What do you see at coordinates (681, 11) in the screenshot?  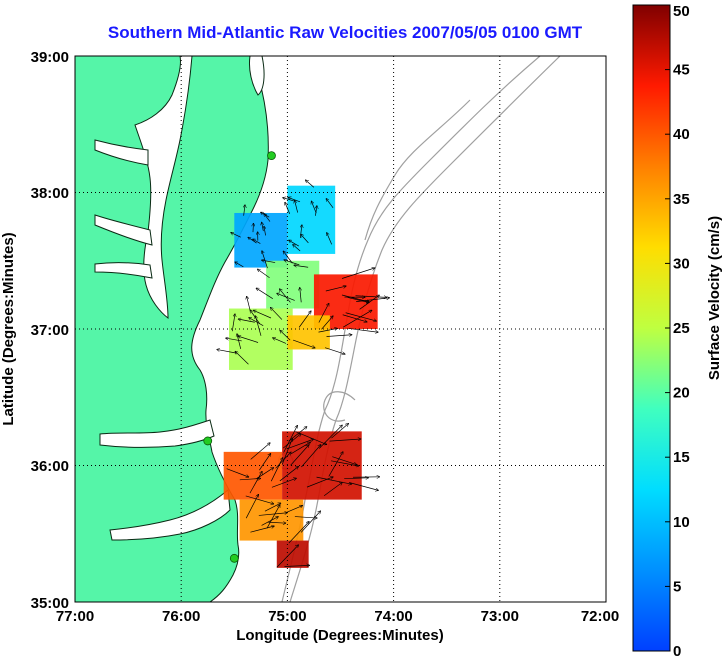 I see `colorbar-tick-label: 50` at bounding box center [681, 11].